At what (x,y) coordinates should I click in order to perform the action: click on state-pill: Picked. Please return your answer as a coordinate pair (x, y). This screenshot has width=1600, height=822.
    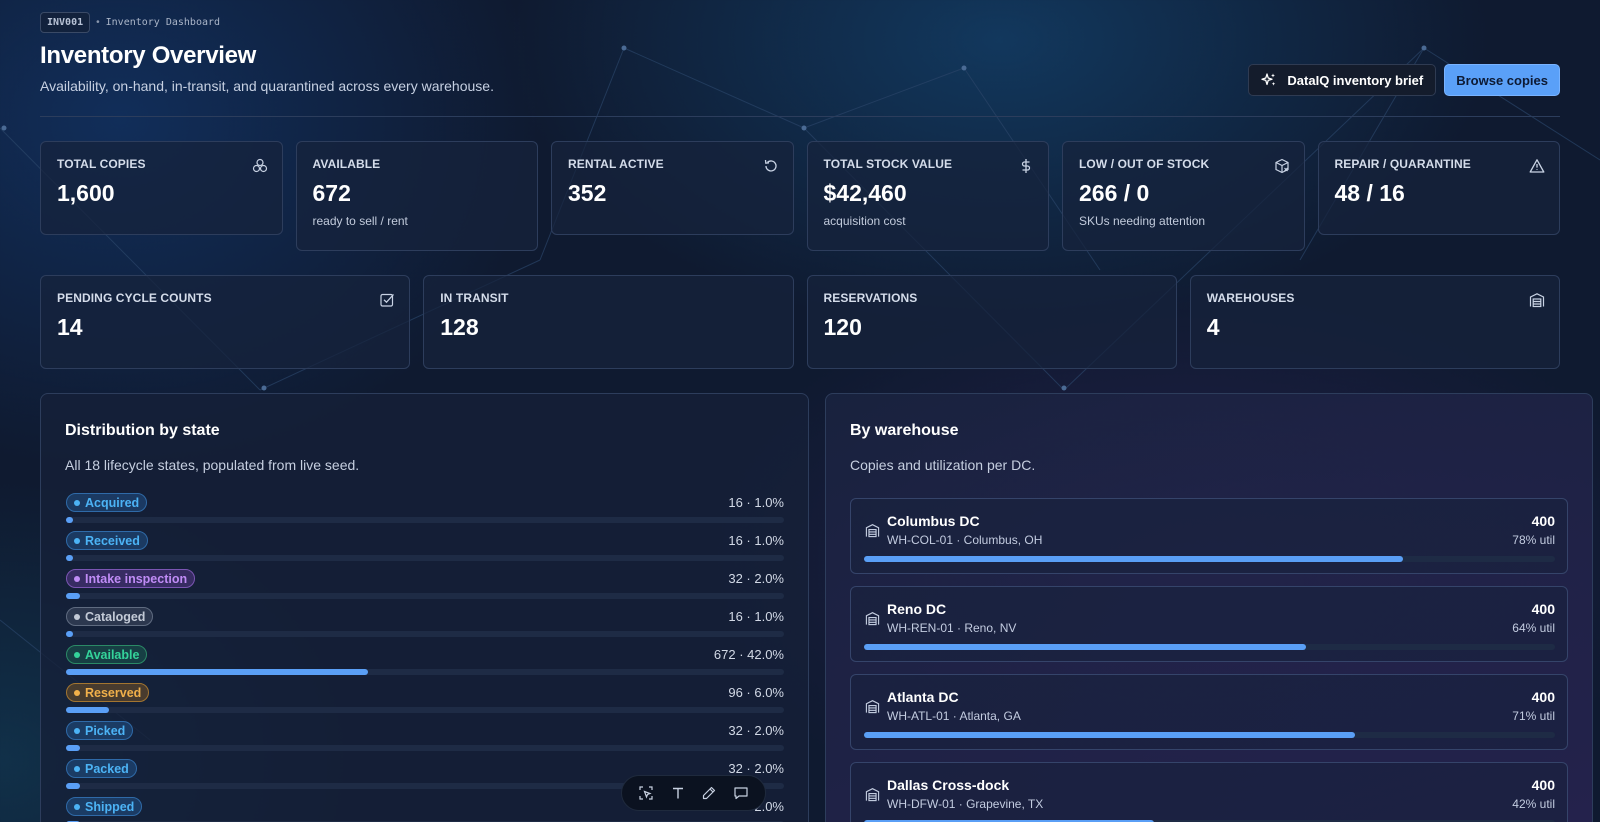
    Looking at the image, I should click on (100, 730).